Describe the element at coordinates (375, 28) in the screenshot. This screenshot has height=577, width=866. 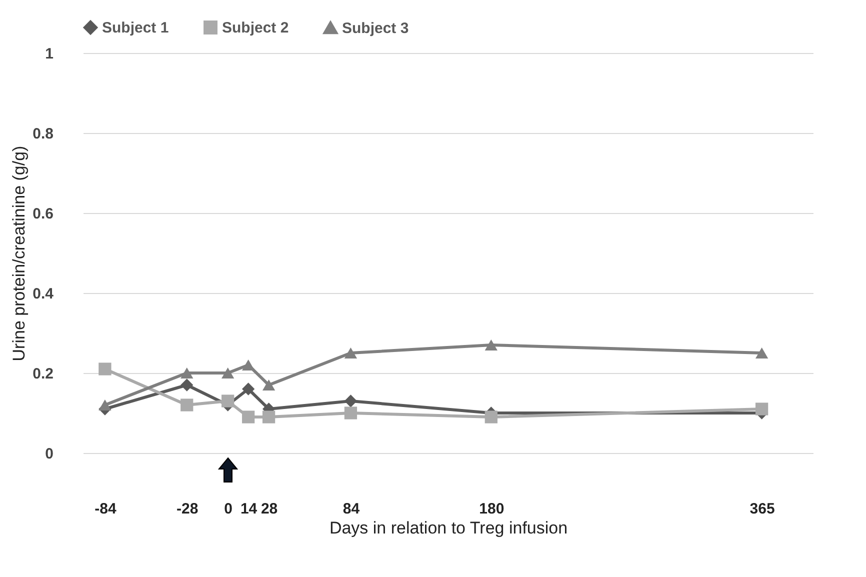
I see `legend-label: Subject 3` at that location.